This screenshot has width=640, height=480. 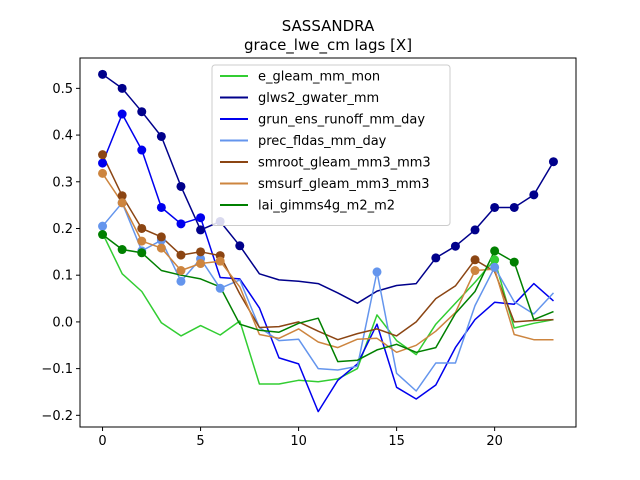 I want to click on y-tick-label: 0.1, so click(x=62, y=276).